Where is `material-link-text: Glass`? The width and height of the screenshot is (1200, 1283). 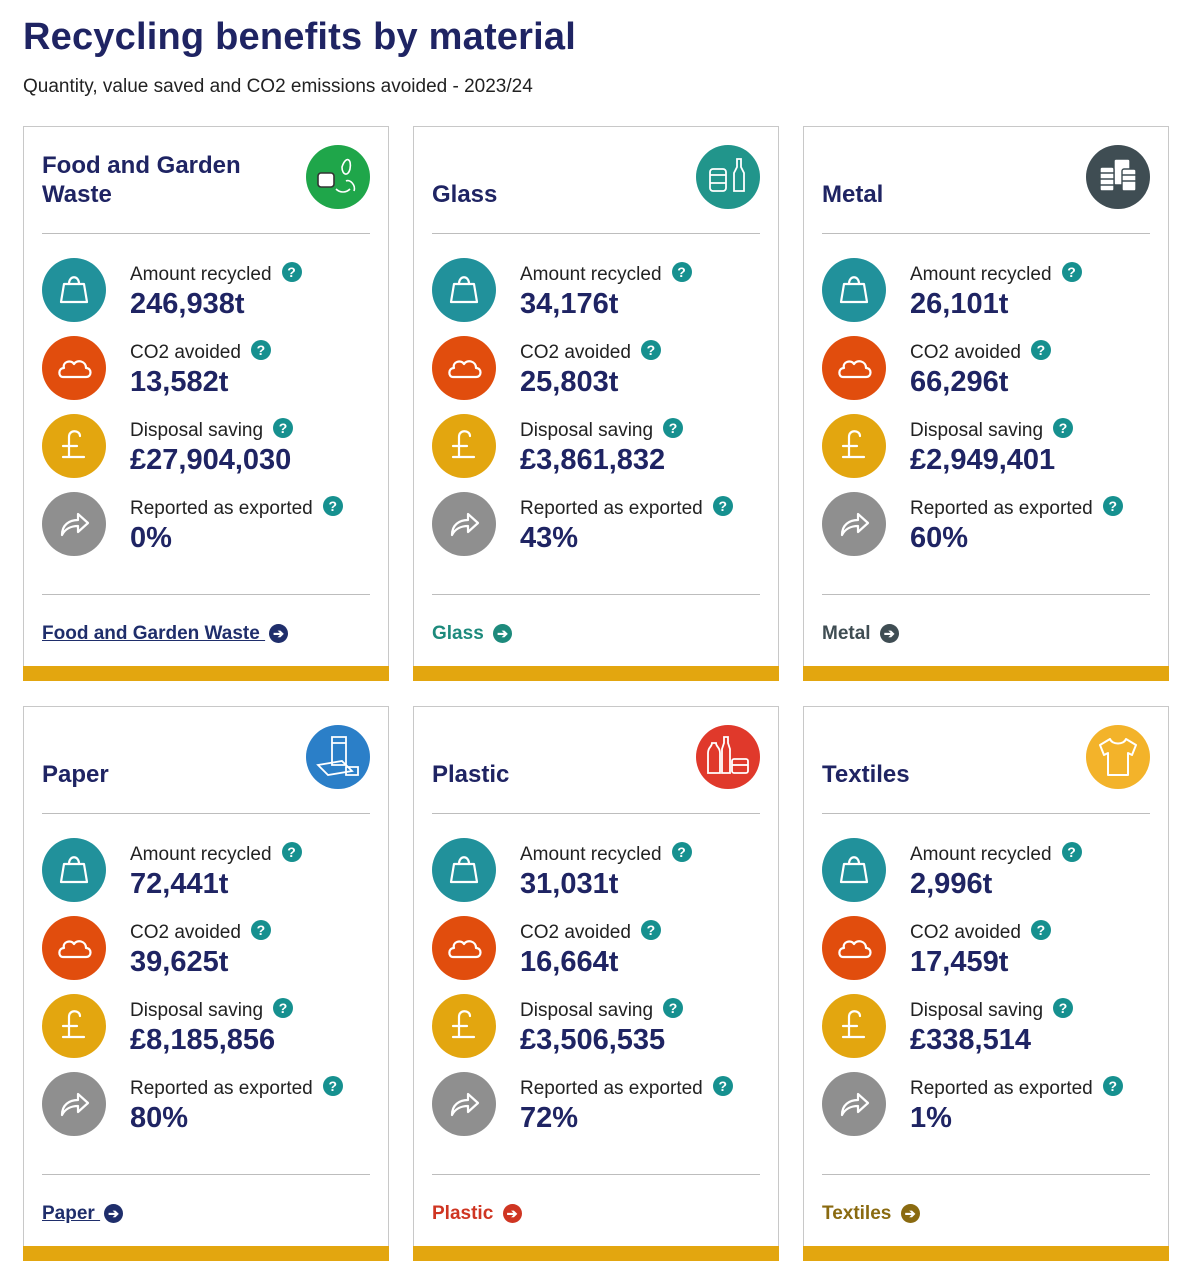
material-link-text: Glass is located at coordinates (461, 633).